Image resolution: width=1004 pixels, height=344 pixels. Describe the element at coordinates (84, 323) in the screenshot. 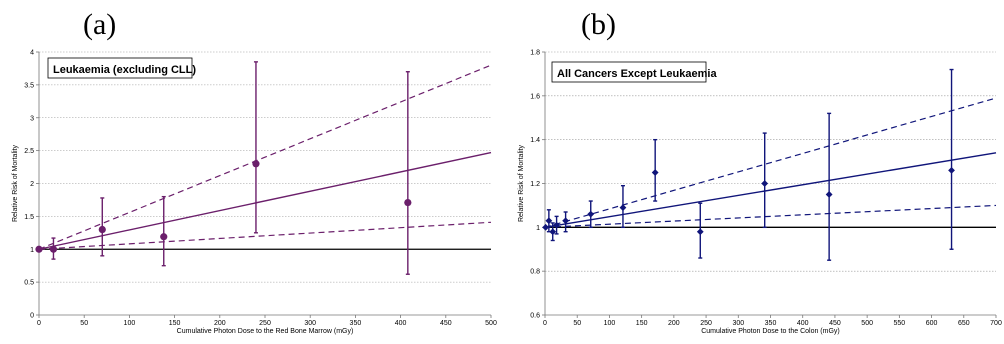

I see `a-x-tick-label: 50` at that location.